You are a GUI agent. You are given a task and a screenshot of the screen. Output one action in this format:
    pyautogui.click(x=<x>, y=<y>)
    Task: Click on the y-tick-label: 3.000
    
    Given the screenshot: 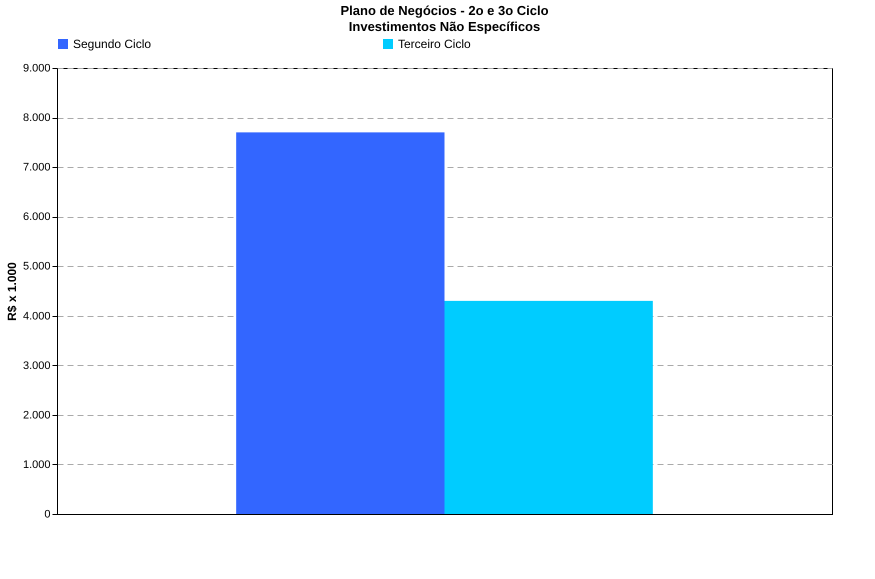 What is the action you would take?
    pyautogui.click(x=36, y=366)
    